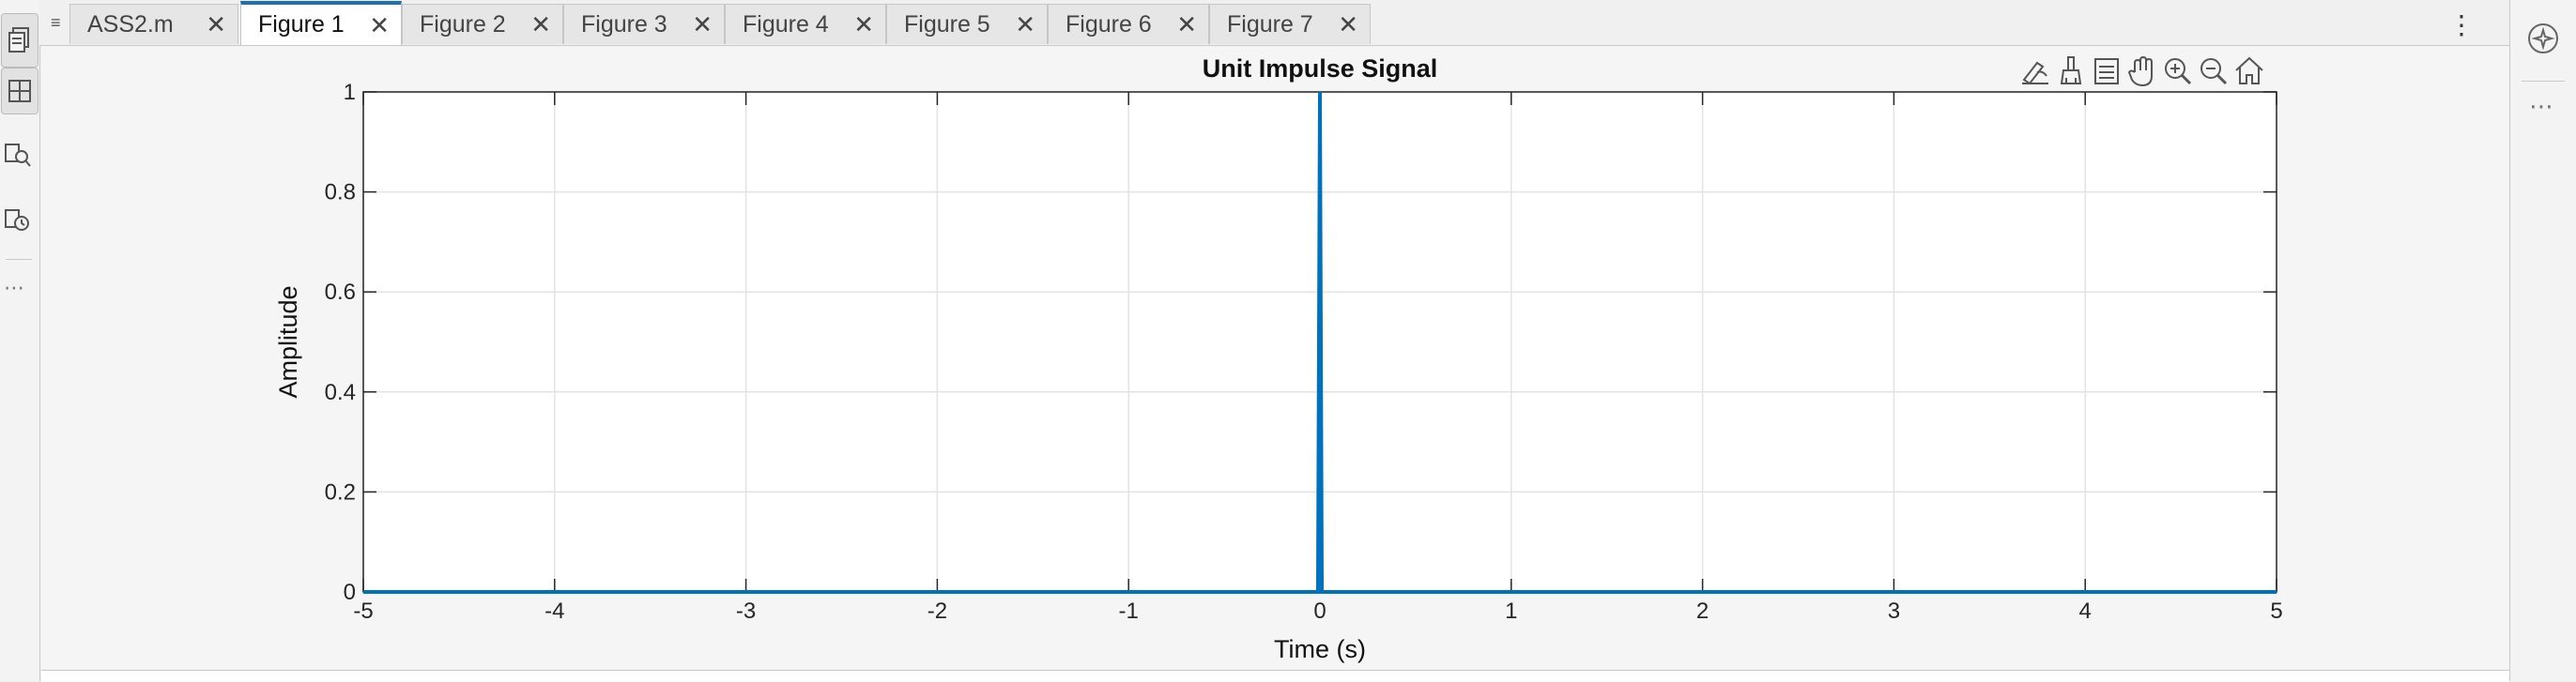 Image resolution: width=2576 pixels, height=682 pixels. I want to click on x-axis-label: Time (s), so click(1320, 649).